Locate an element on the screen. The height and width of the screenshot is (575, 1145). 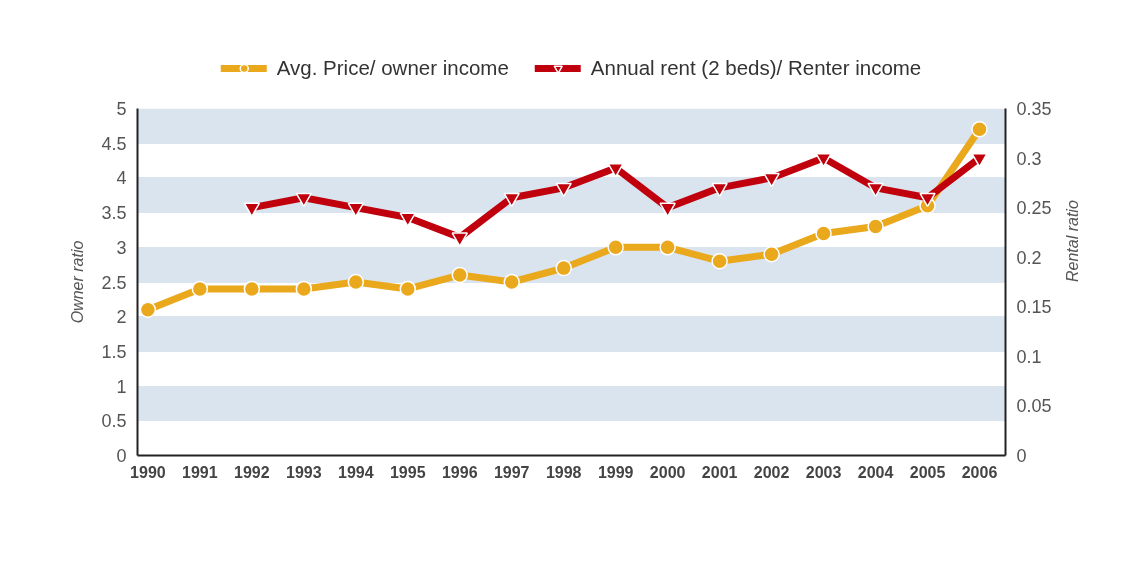
x-tick-label: 1997 is located at coordinates (511, 472).